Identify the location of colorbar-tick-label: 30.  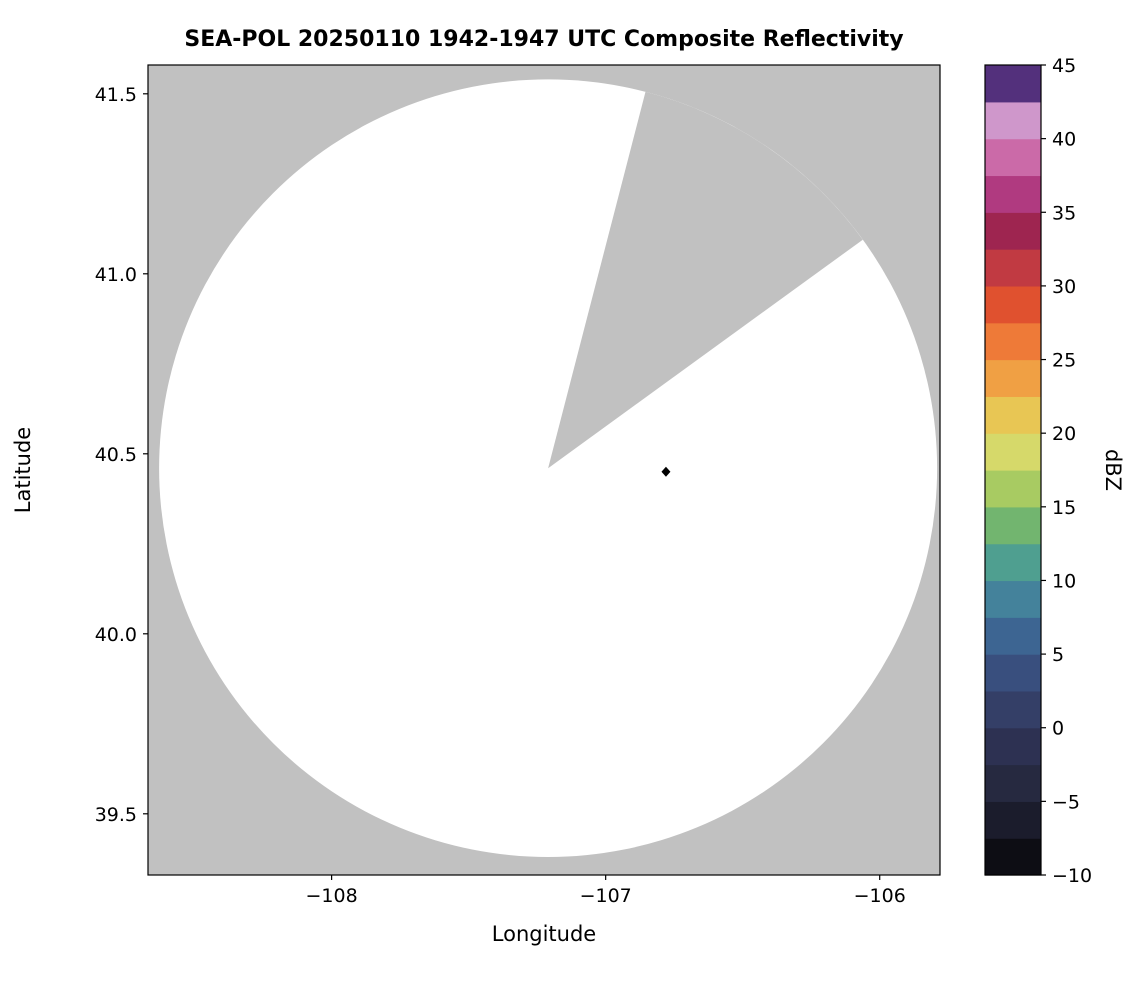
(1064, 287).